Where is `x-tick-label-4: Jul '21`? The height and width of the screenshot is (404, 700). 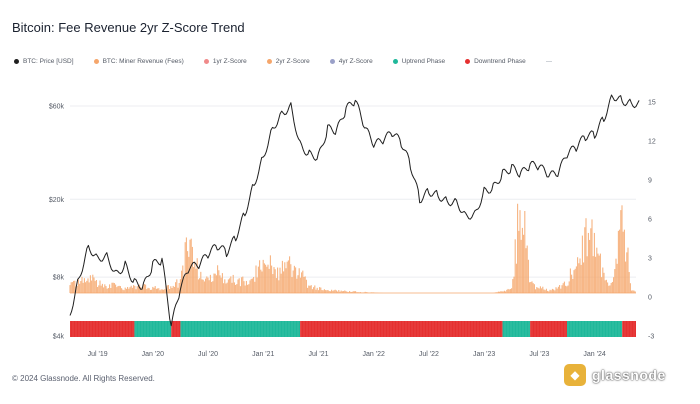 x-tick-label-4: Jul '21 is located at coordinates (318, 354).